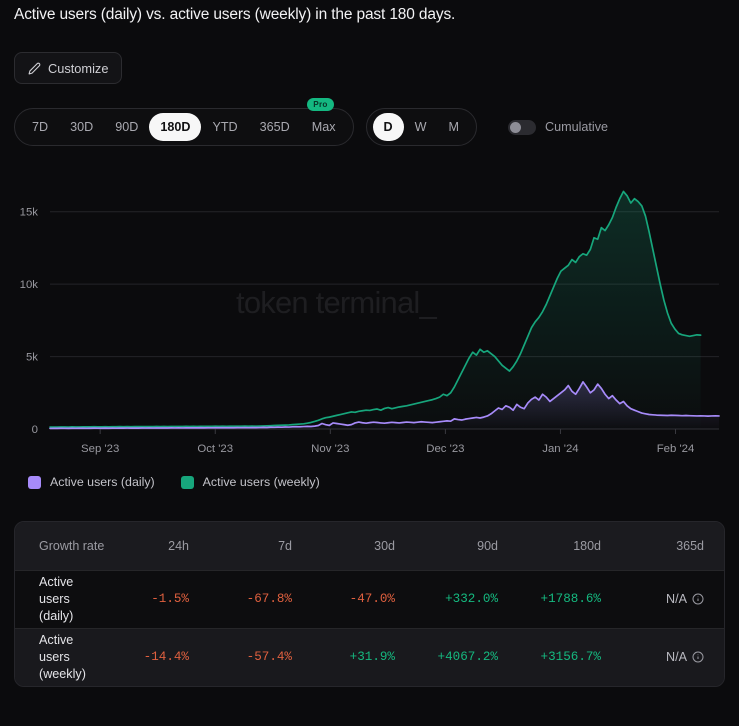 The image size is (739, 726). Describe the element at coordinates (570, 599) in the screenshot. I see `cell-180d: +1788.6%` at that location.